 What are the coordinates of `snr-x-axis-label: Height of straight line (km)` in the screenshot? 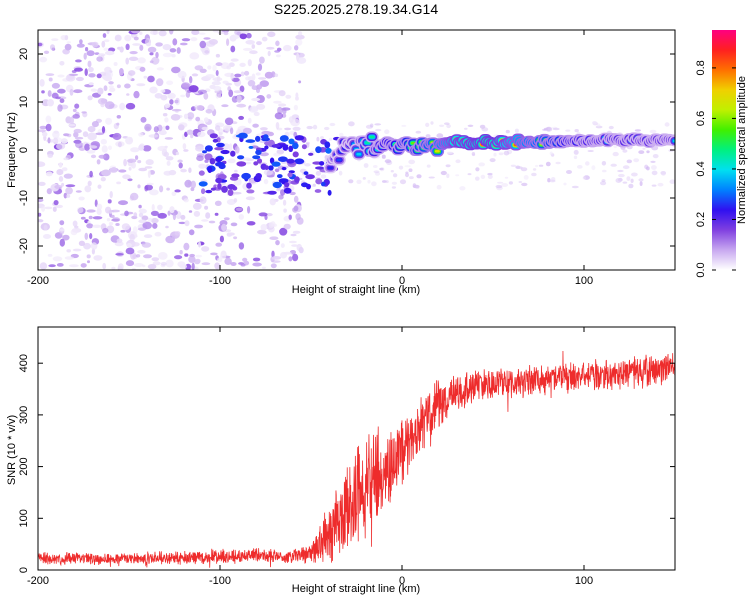 It's located at (356, 589).